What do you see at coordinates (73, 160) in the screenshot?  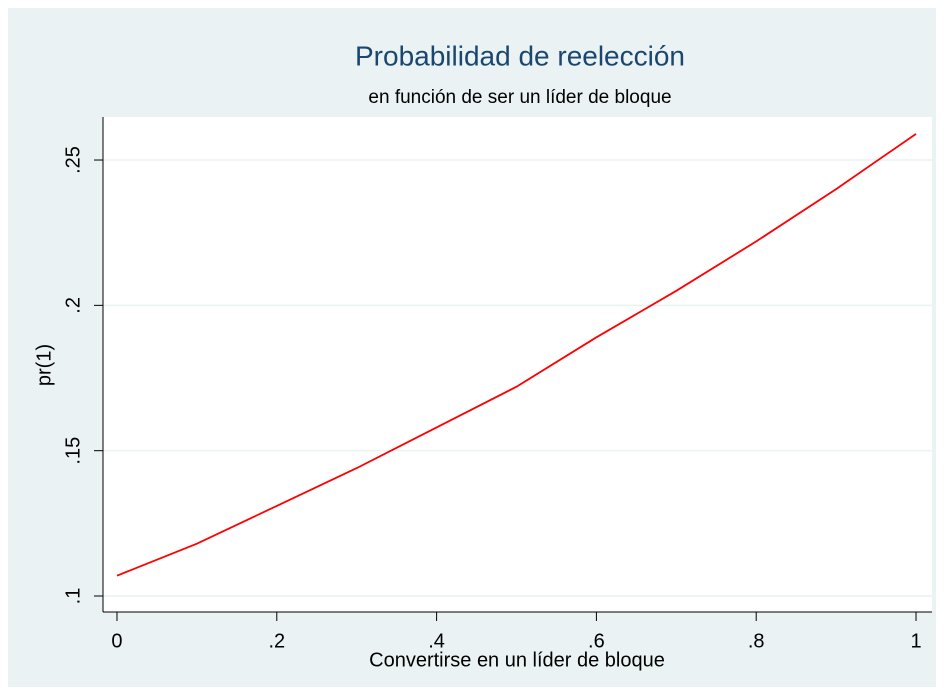 I see `y-tick-label: .25` at bounding box center [73, 160].